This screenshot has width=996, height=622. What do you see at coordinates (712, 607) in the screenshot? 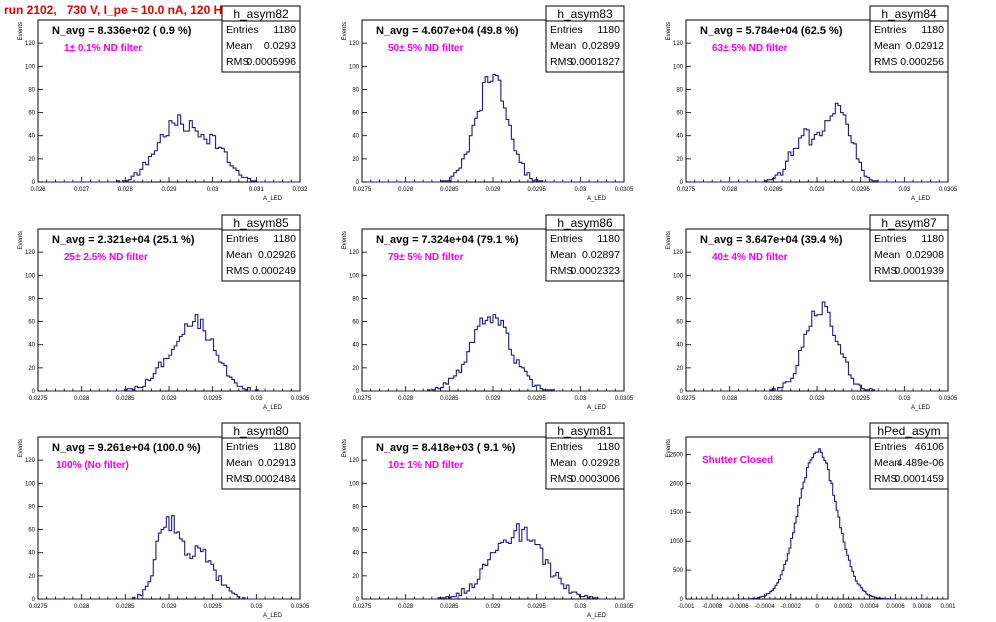
I see `x-tick-label: -0.0008` at bounding box center [712, 607].